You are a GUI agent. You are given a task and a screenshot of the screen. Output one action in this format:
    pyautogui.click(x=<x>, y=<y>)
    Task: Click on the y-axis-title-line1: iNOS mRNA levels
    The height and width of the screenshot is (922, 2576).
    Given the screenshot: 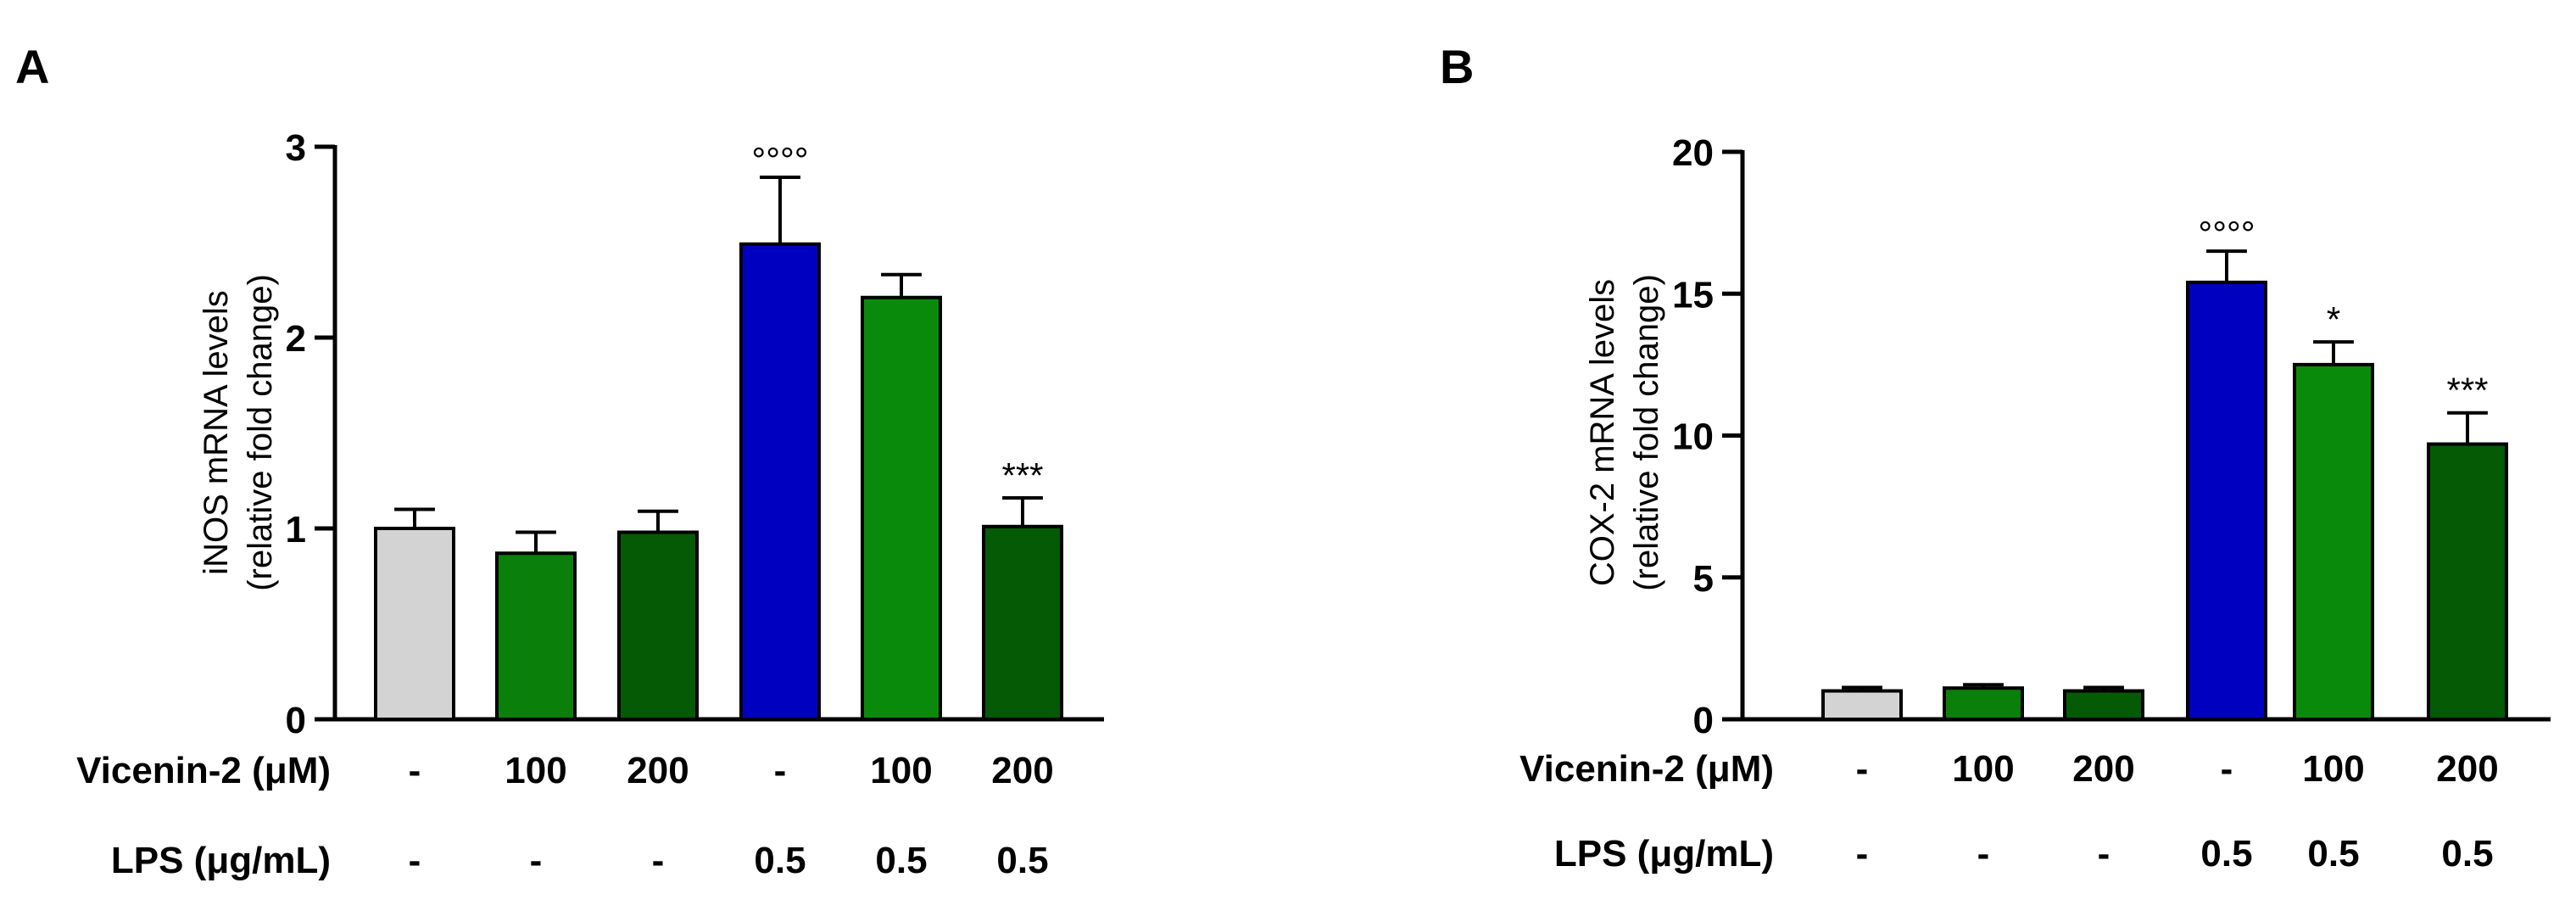 What is the action you would take?
    pyautogui.click(x=216, y=432)
    